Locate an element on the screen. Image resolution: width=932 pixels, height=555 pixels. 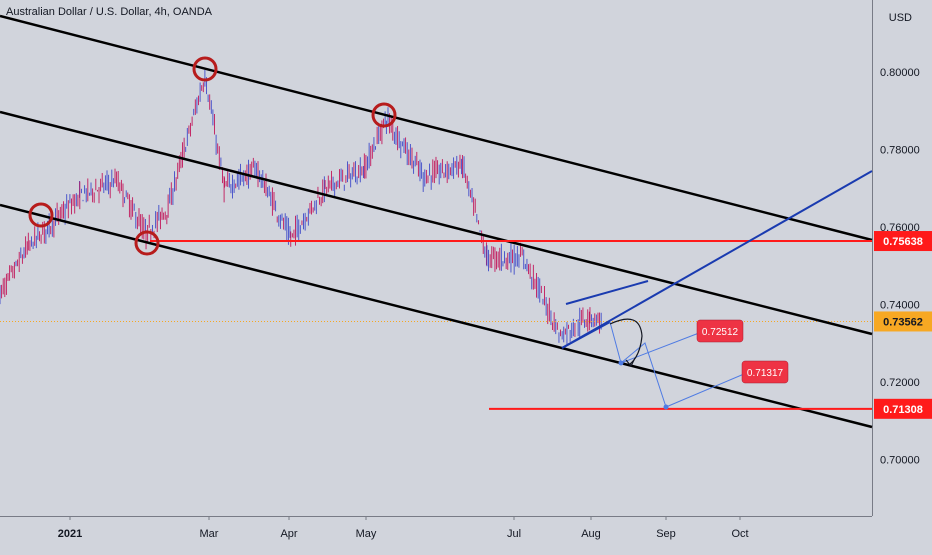
y-tick-label: 0.78000 is located at coordinates (900, 151).